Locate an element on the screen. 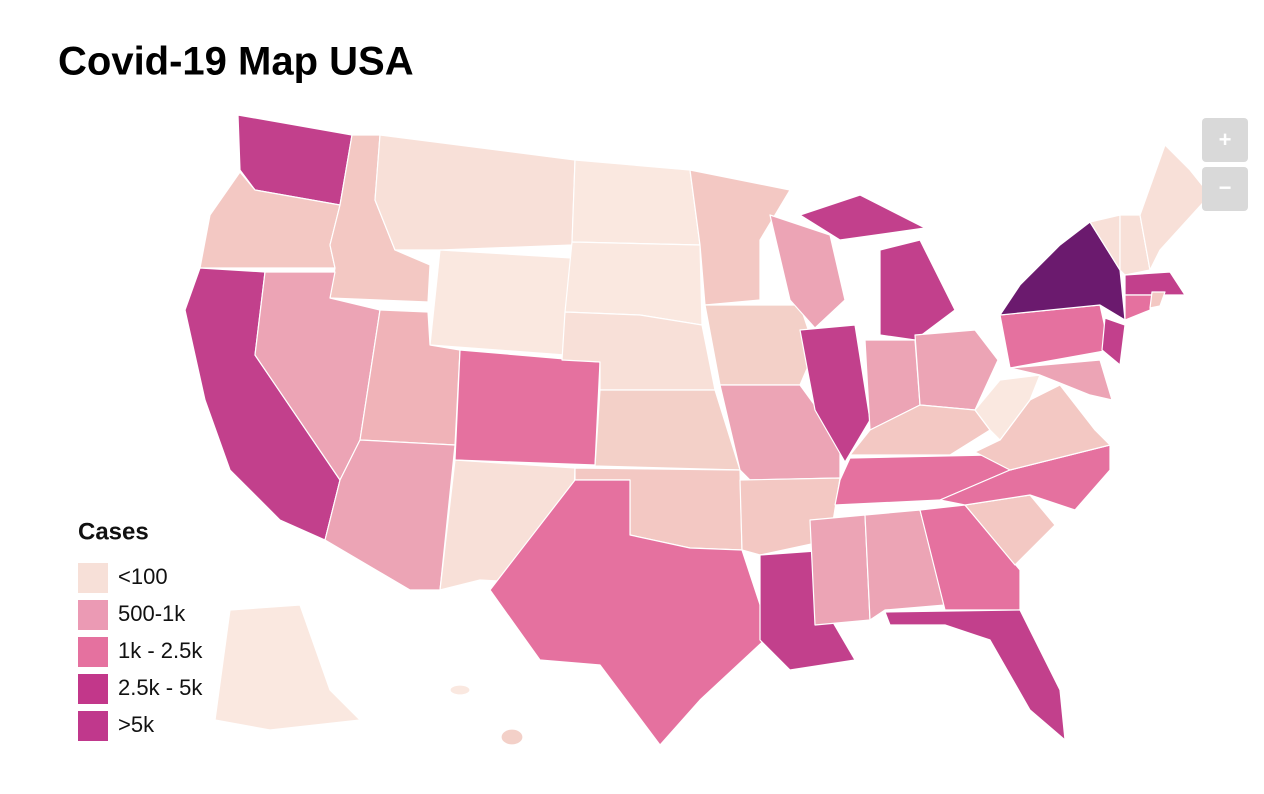 The width and height of the screenshot is (1264, 794). title: Covid-19 Map USA is located at coordinates (236, 62).